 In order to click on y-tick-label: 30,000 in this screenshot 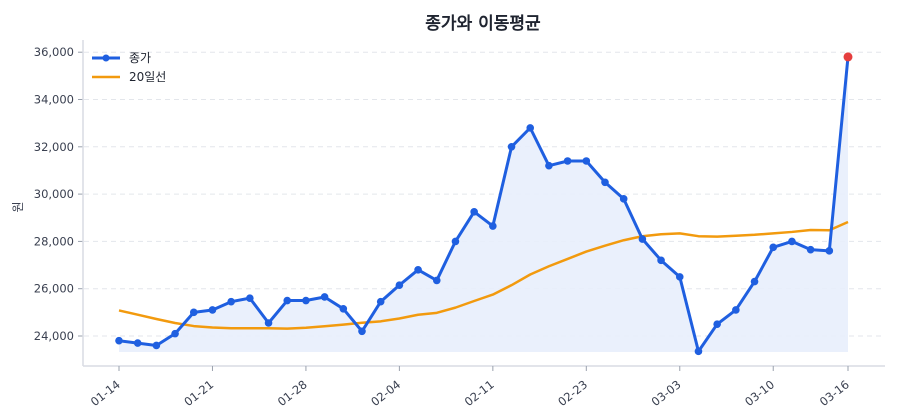, I will do `click(54, 194)`.